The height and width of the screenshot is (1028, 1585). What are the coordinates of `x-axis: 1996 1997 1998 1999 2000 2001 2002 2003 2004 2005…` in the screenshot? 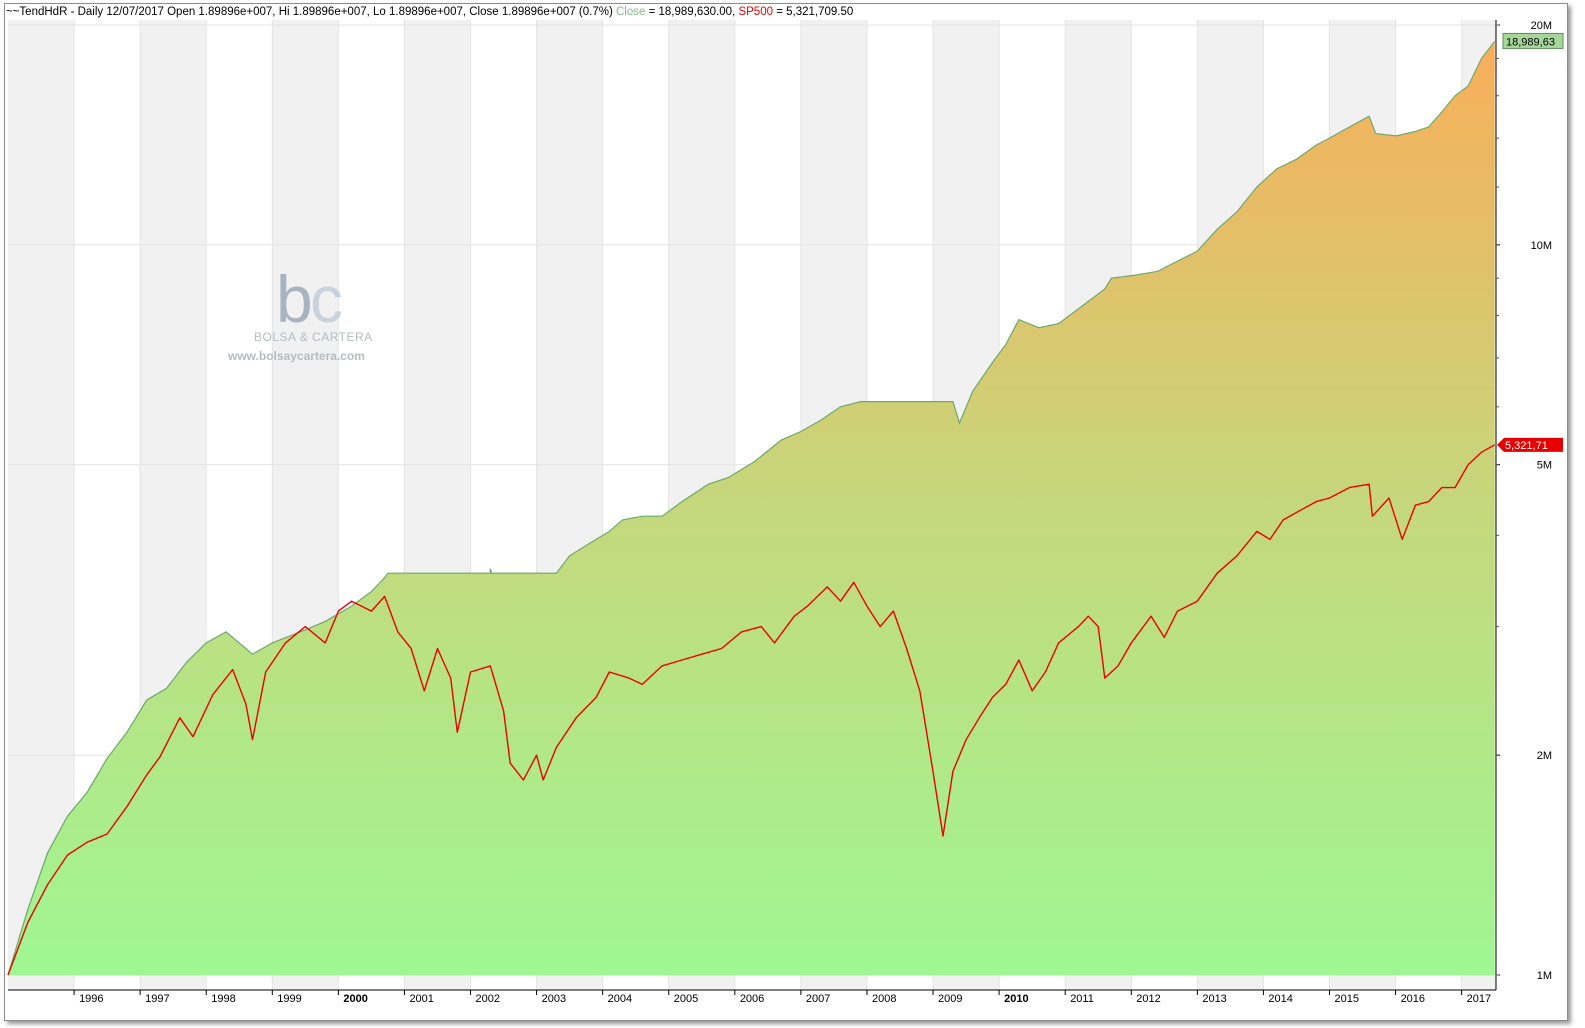 It's located at (782, 997).